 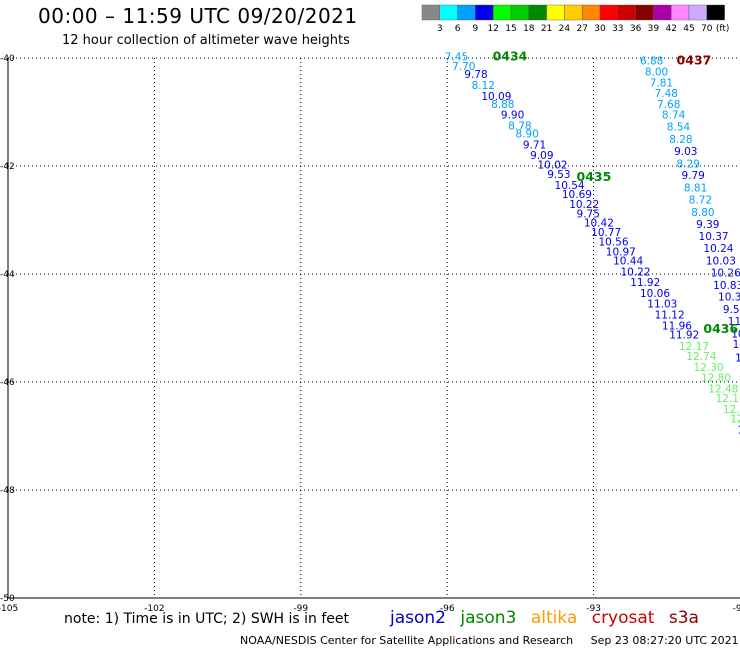 I want to click on lat-tick-label: -48, so click(x=7, y=491).